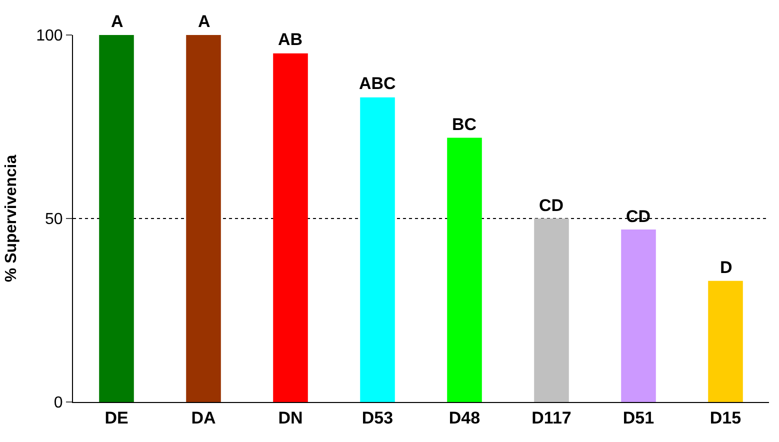  What do you see at coordinates (116, 418) in the screenshot?
I see `x-tick-label: DE` at bounding box center [116, 418].